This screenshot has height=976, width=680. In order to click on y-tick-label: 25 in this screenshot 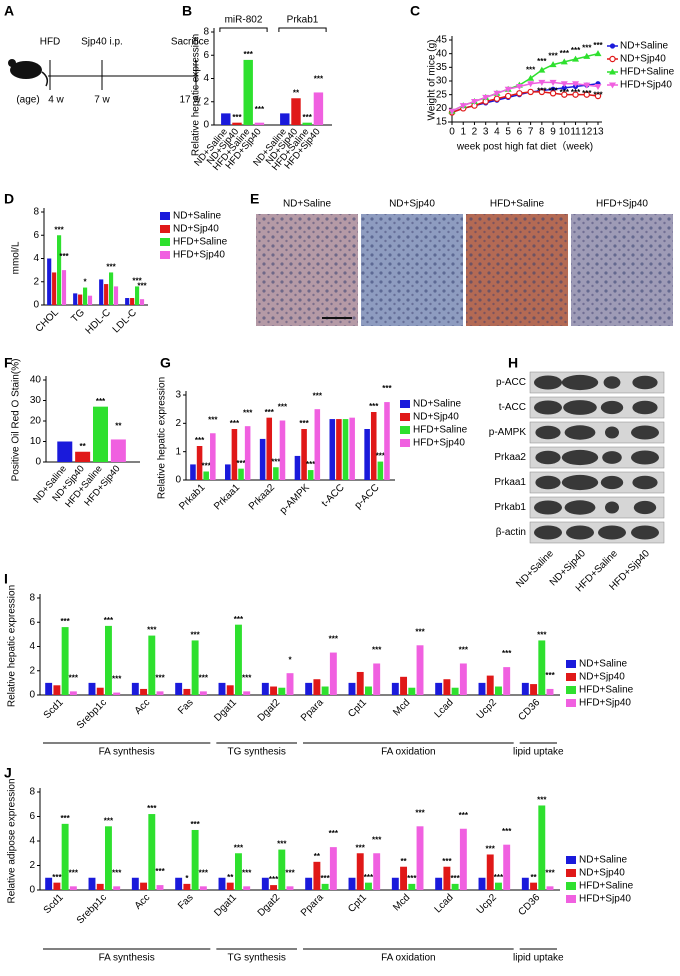, I will do `click(442, 94)`.